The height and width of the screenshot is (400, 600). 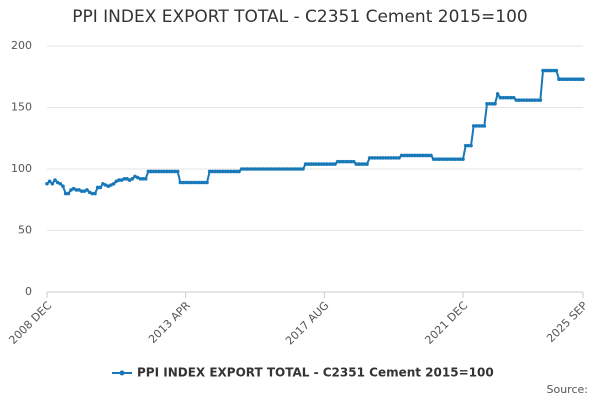 I want to click on x-tick-label: 2021 DEC, so click(x=446, y=323).